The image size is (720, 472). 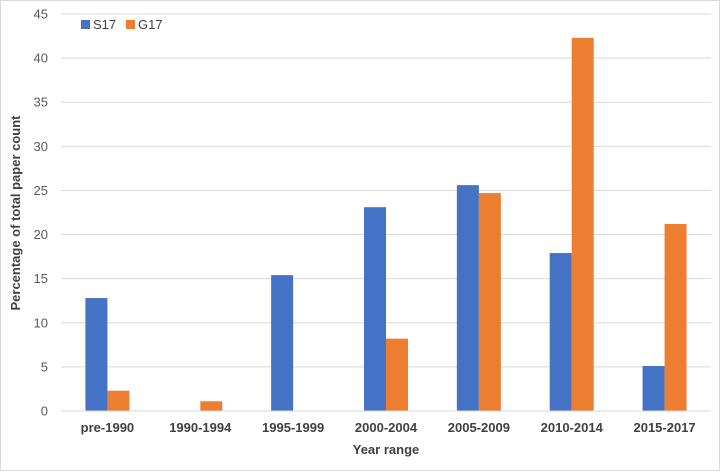 I want to click on x-tick-label: 2010-2014, so click(x=572, y=427).